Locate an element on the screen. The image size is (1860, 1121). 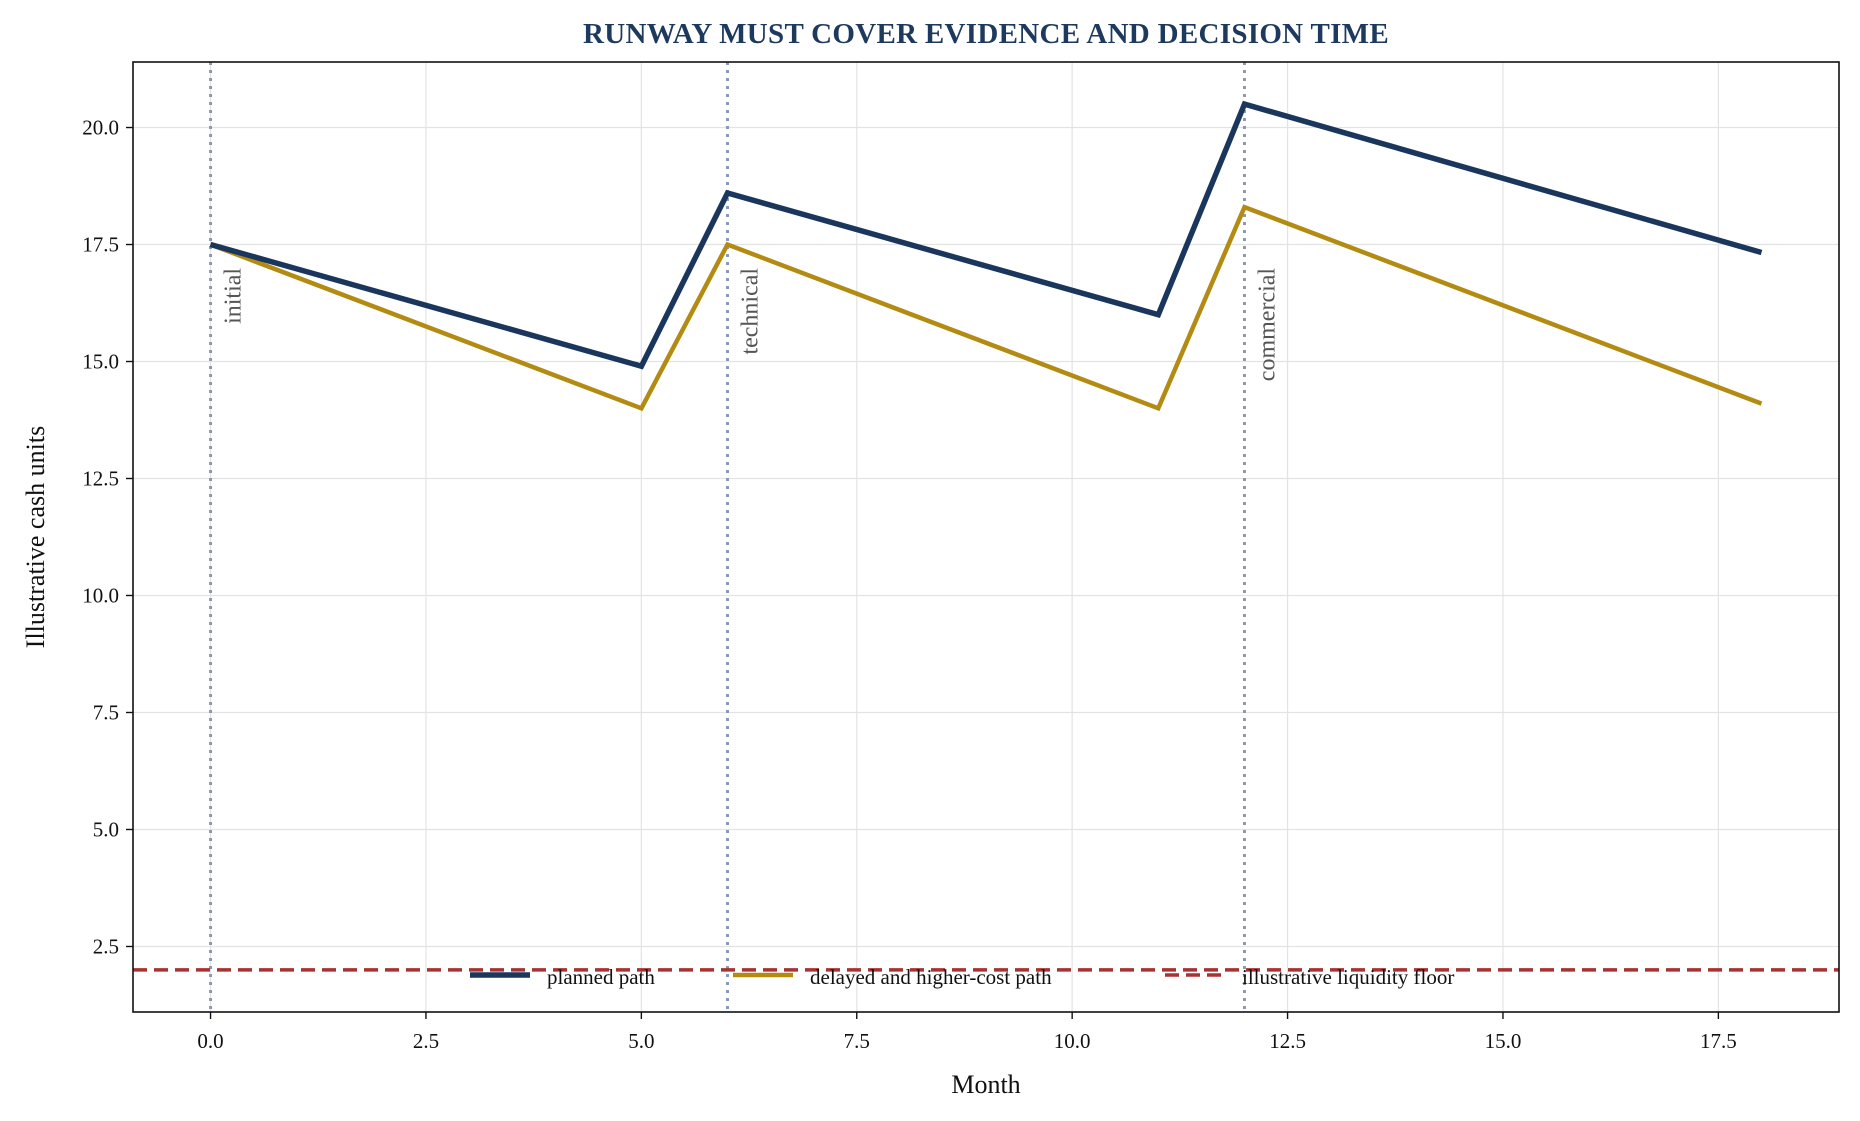
legend-item-planned: planned path is located at coordinates (562, 977).